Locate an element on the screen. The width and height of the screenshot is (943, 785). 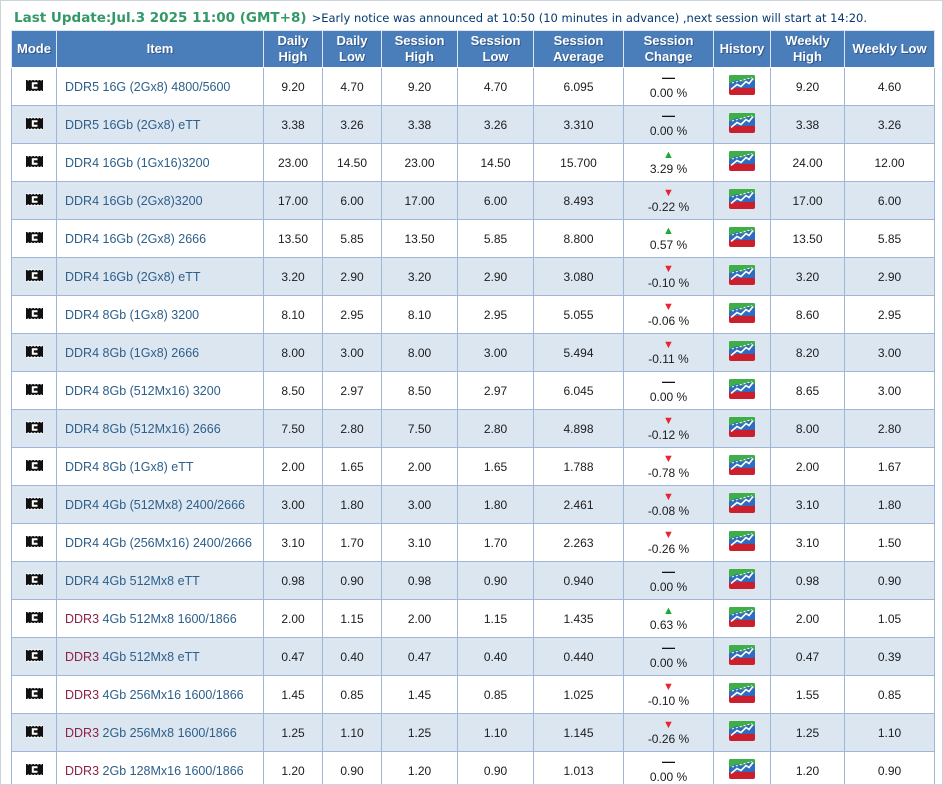
daily-low-cell: 6.00 is located at coordinates (352, 200).